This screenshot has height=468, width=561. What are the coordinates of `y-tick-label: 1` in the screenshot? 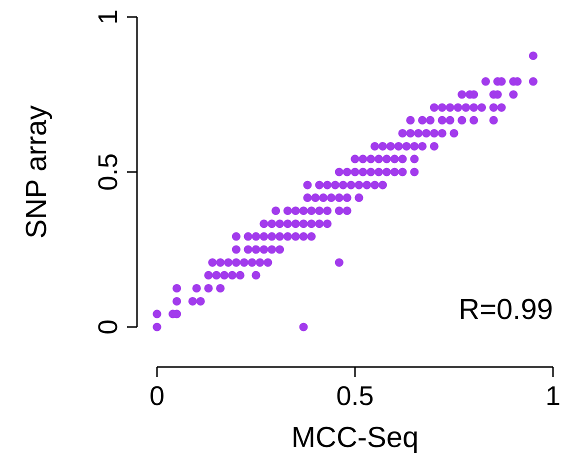 It's located at (108, 17).